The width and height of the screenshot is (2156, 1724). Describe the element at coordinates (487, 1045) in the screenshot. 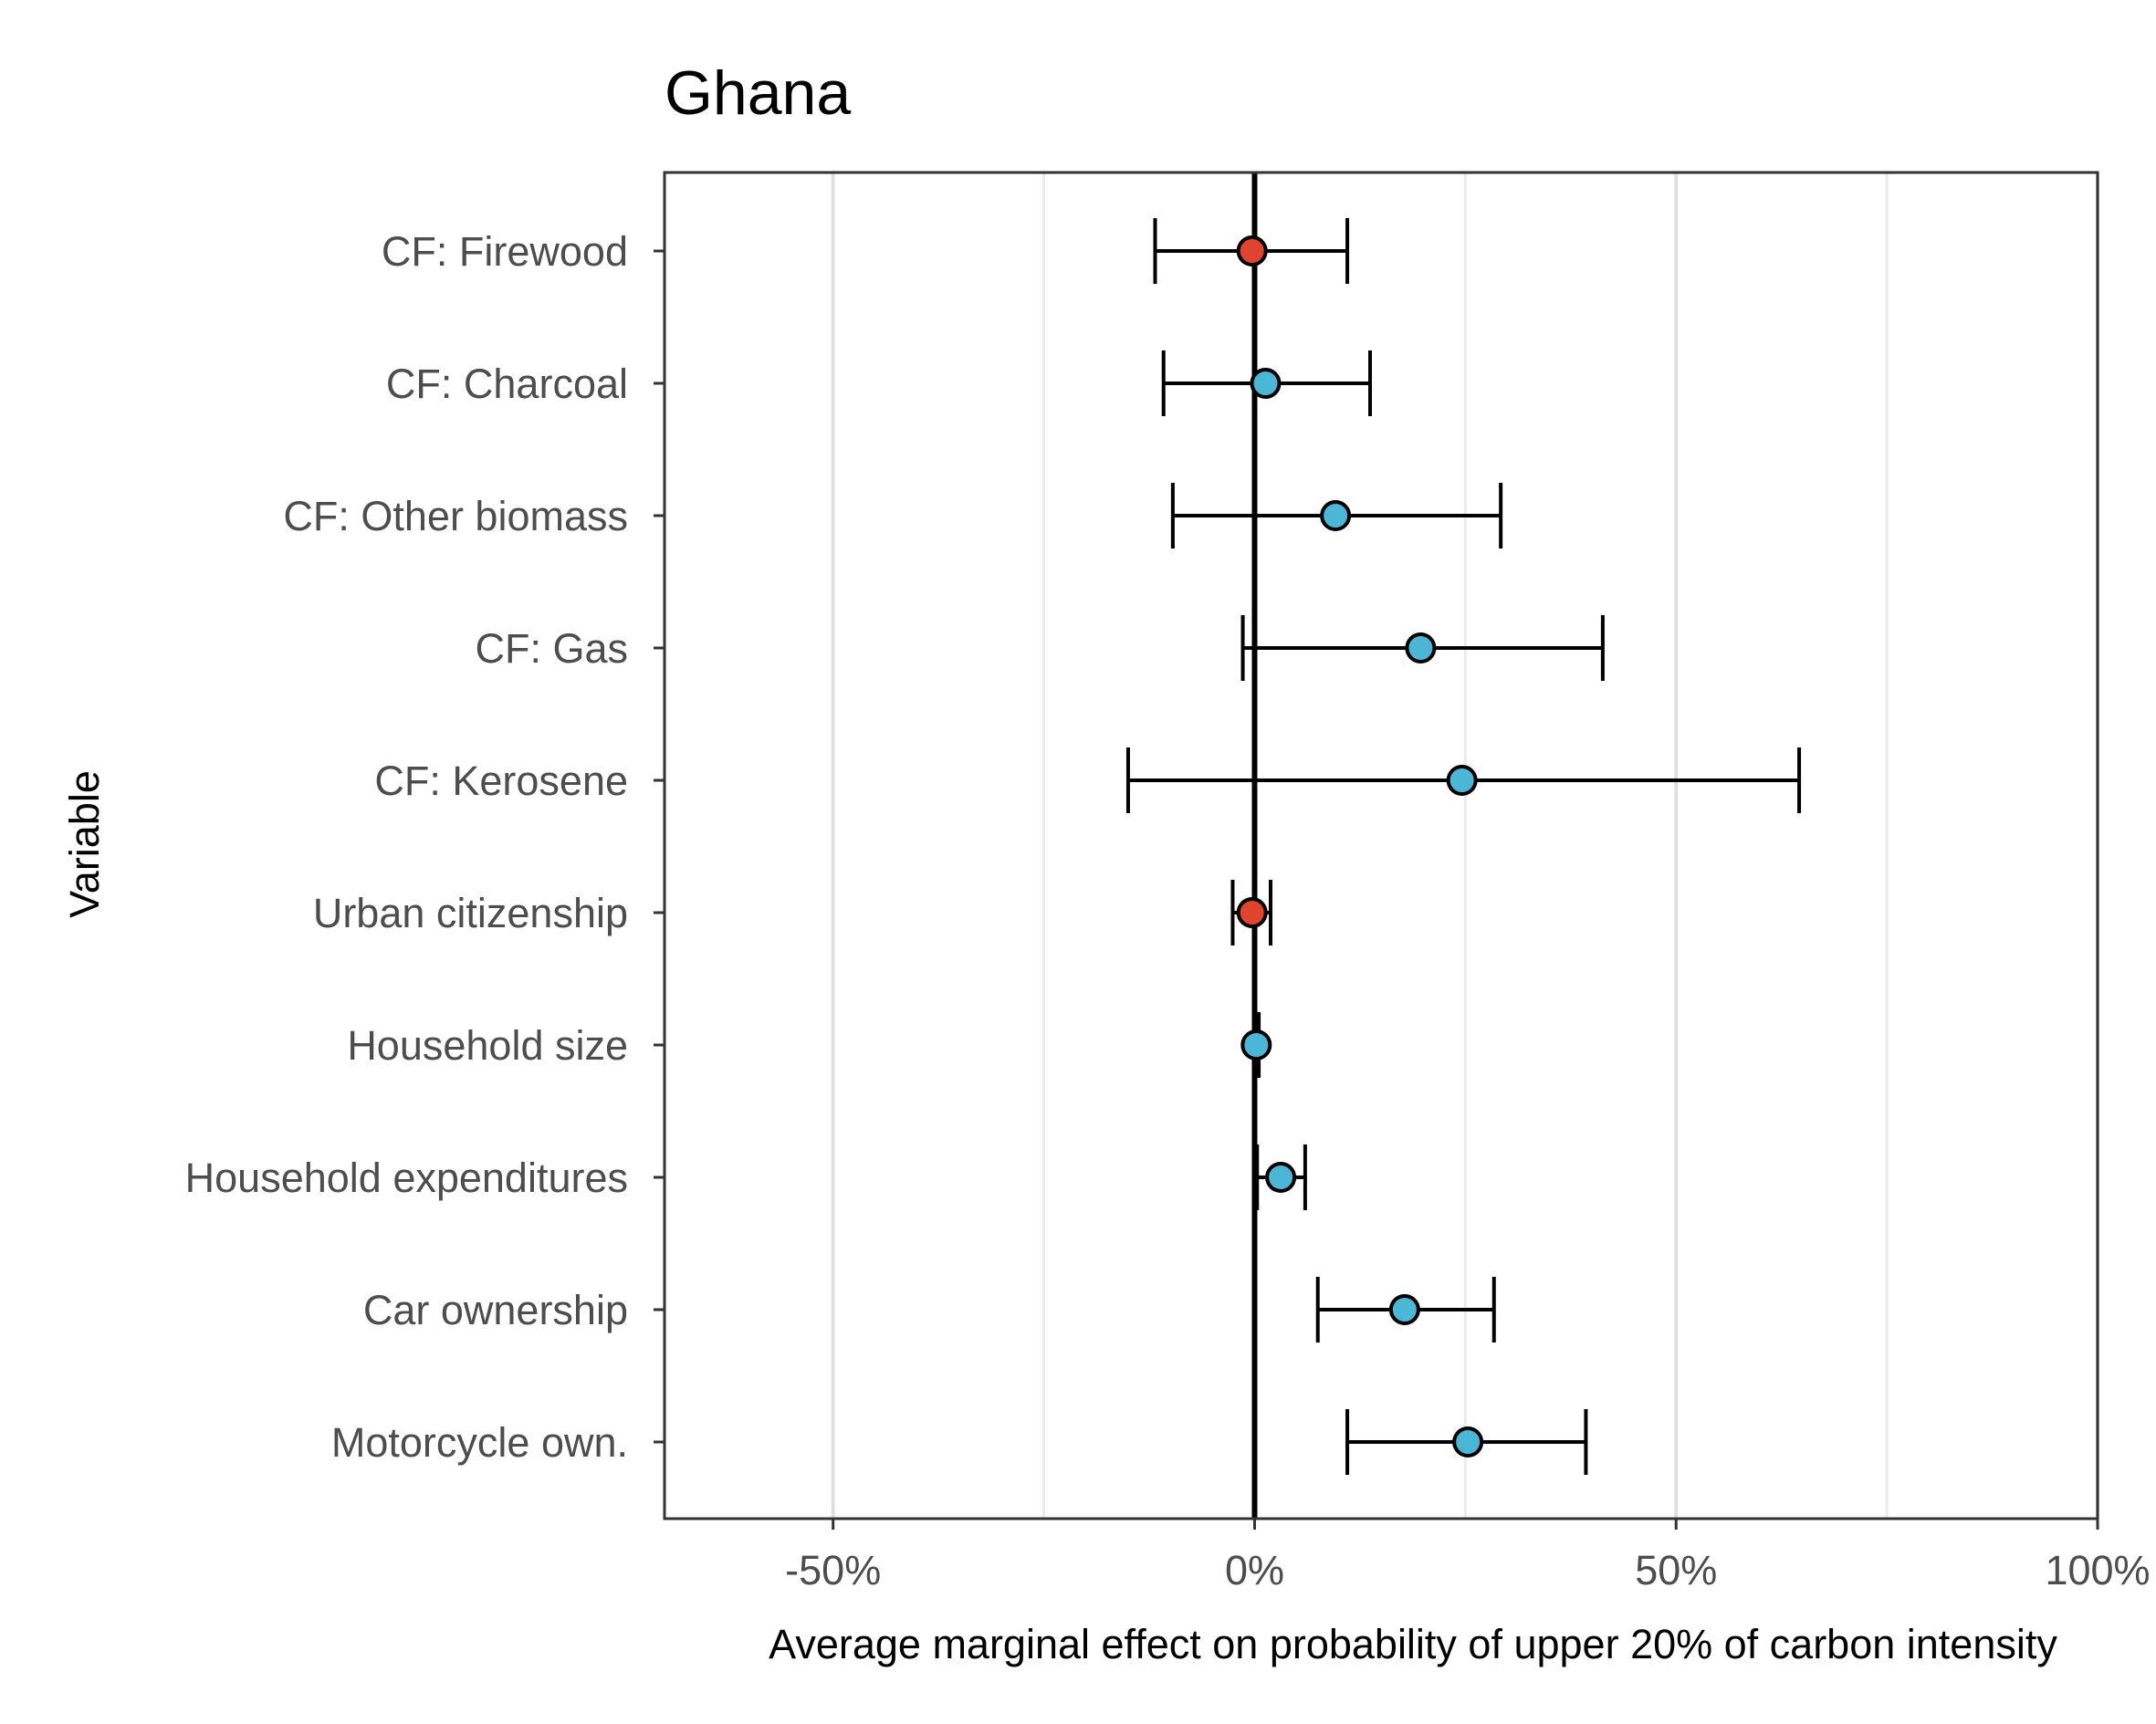

I see `y-tick-label: Household size` at that location.